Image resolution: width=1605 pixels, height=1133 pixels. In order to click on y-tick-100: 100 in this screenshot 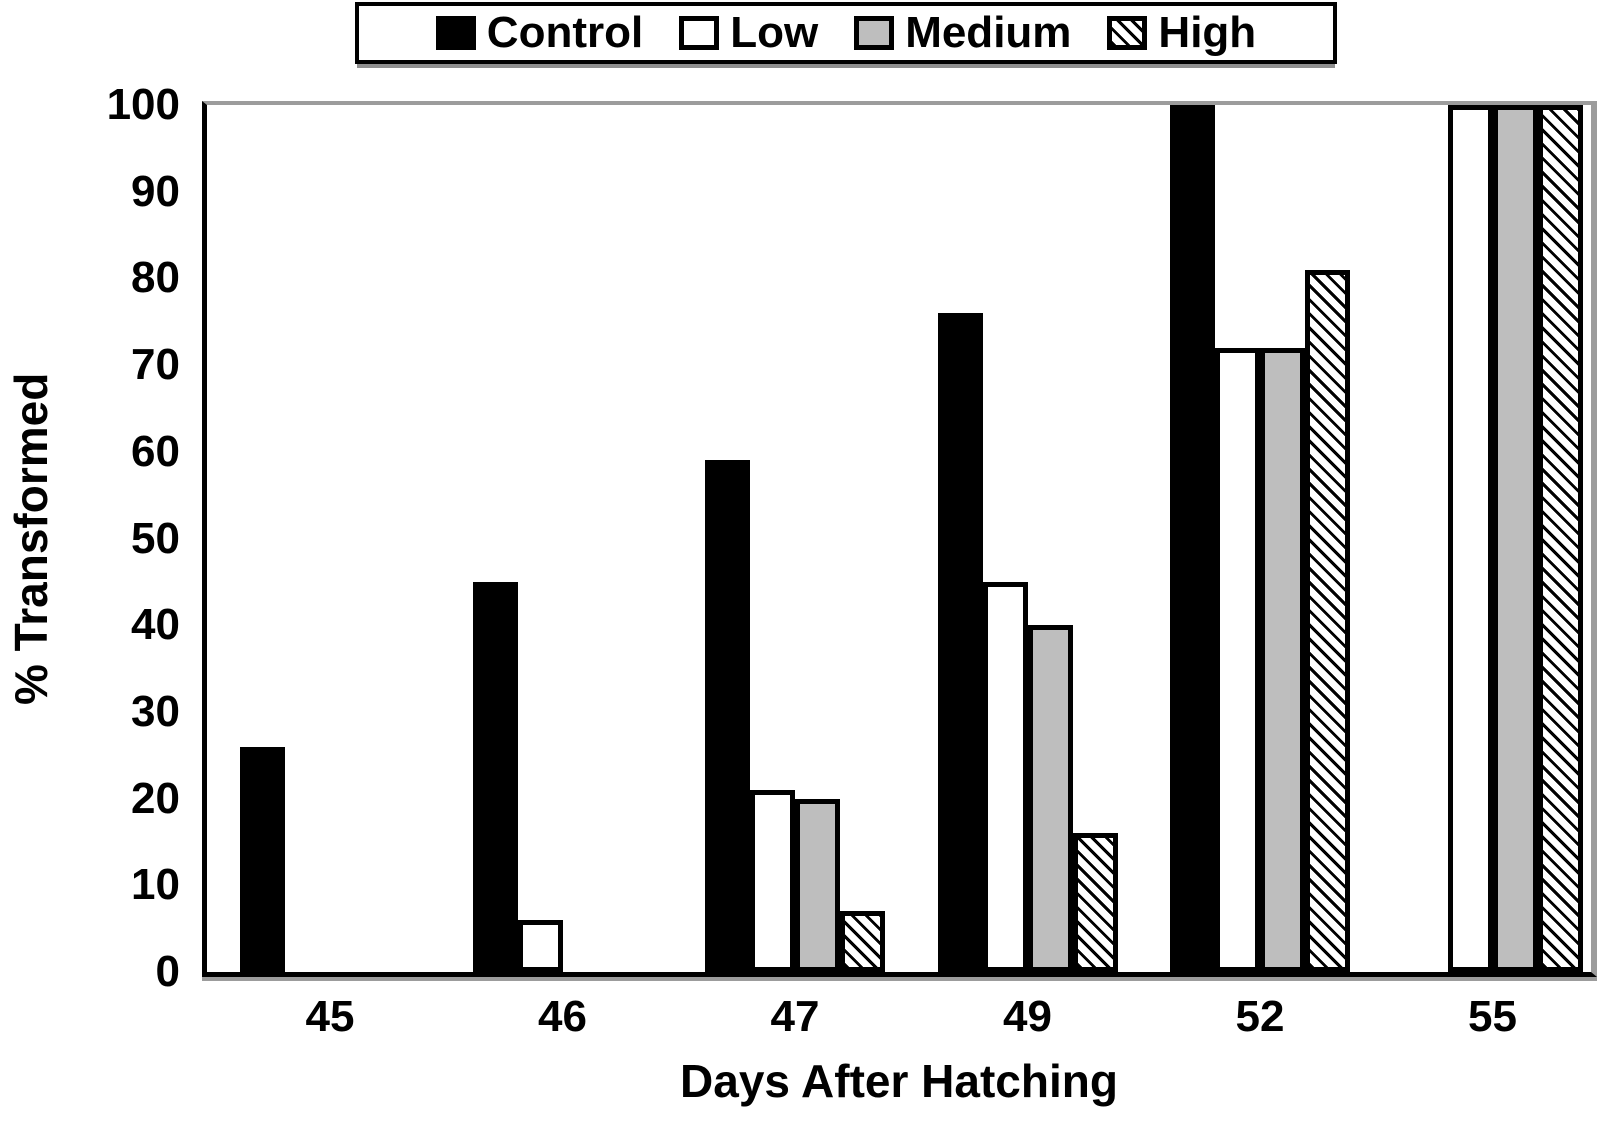, I will do `click(143, 104)`.